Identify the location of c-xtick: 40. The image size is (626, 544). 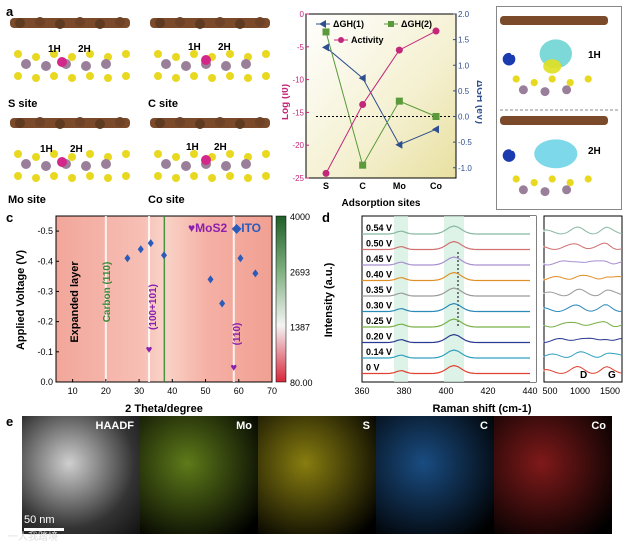
(172, 391).